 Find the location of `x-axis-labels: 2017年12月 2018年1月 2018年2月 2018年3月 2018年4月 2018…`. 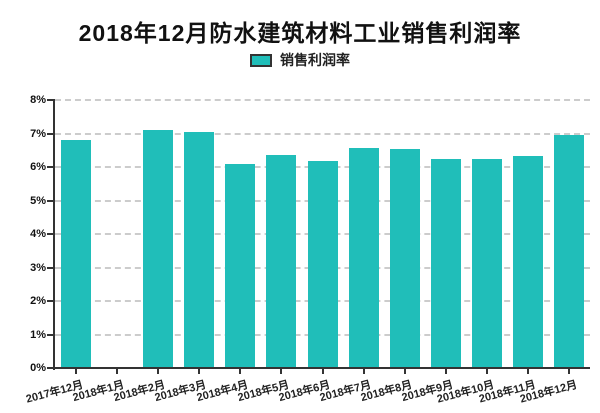

x-axis-labels: 2017年12月 2018年1月 2018年2月 2018年3月 2018年4月 2018… is located at coordinates (307, 390).